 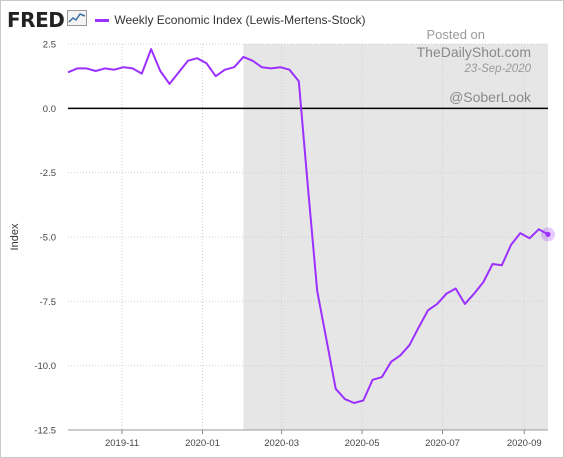 I want to click on y-tick-label: -5.0, so click(x=48, y=238).